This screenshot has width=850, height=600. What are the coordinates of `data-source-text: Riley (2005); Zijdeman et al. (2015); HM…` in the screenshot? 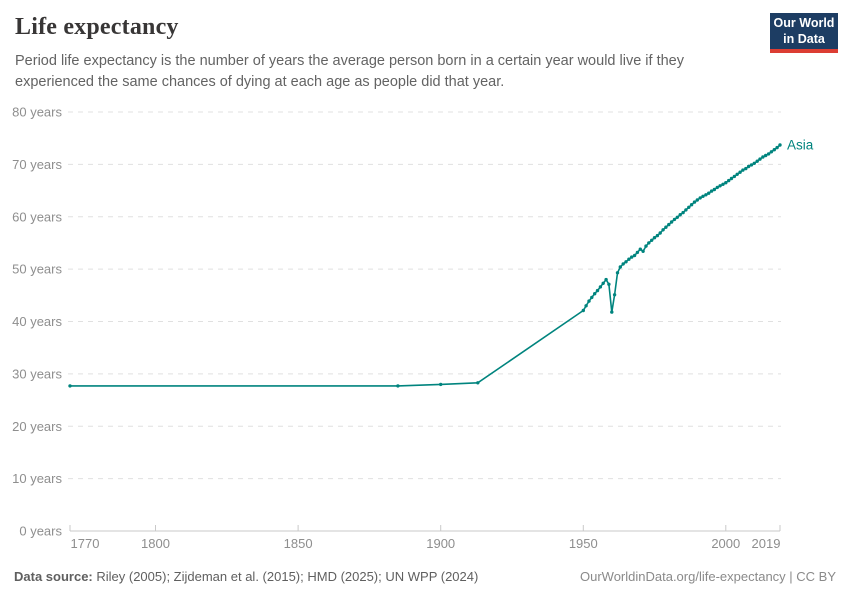 It's located at (285, 576).